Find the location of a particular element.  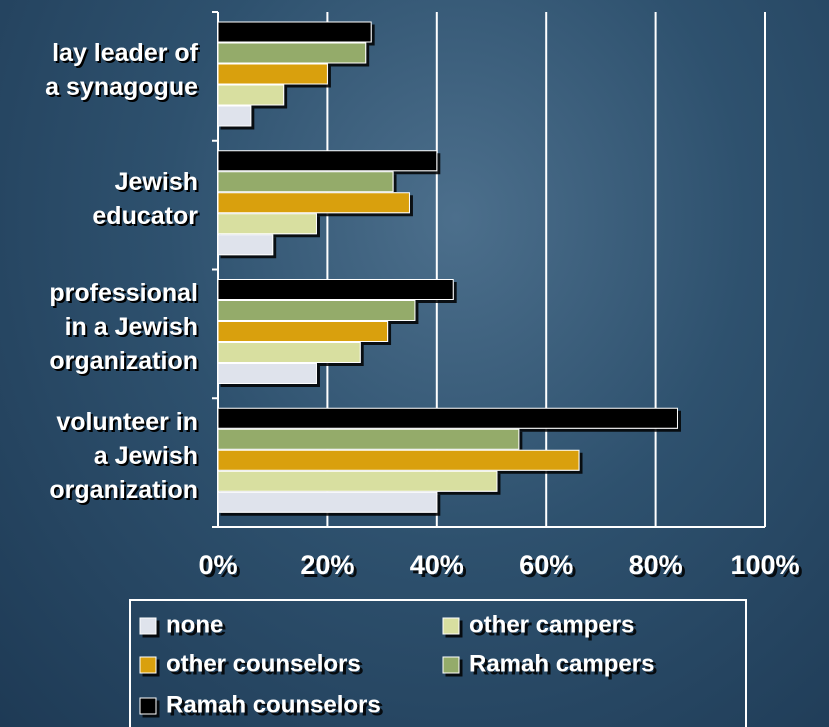

legend-label: other counselors is located at coordinates (263, 663).